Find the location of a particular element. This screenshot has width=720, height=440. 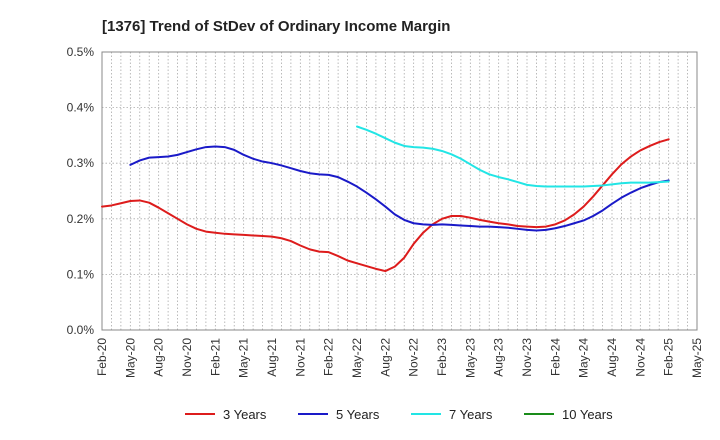

x-tick-label: Nov-20 is located at coordinates (187, 357).